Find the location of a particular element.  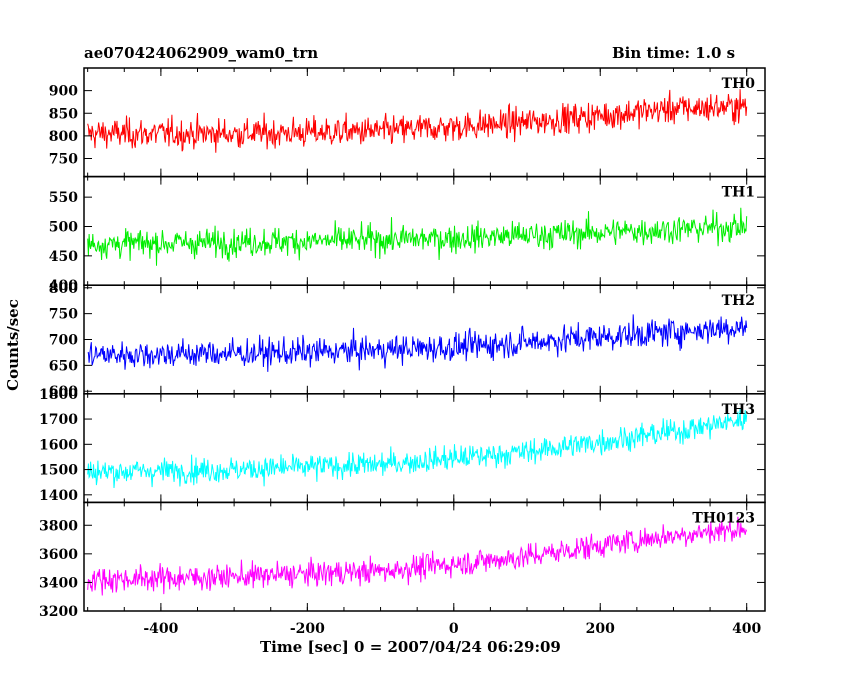

y-tick-label: 400 is located at coordinates (63, 286).